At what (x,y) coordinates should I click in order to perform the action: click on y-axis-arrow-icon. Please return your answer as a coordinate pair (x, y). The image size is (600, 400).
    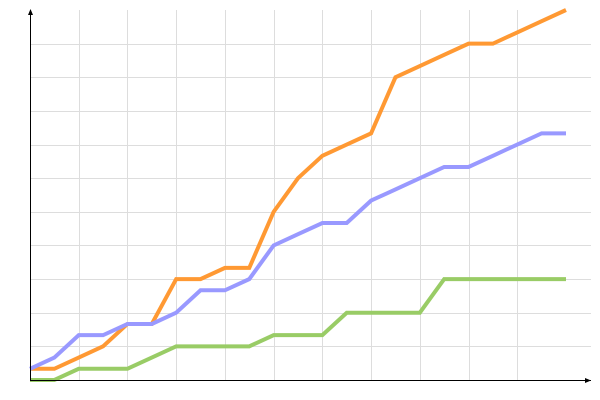
    Looking at the image, I should click on (30, 12).